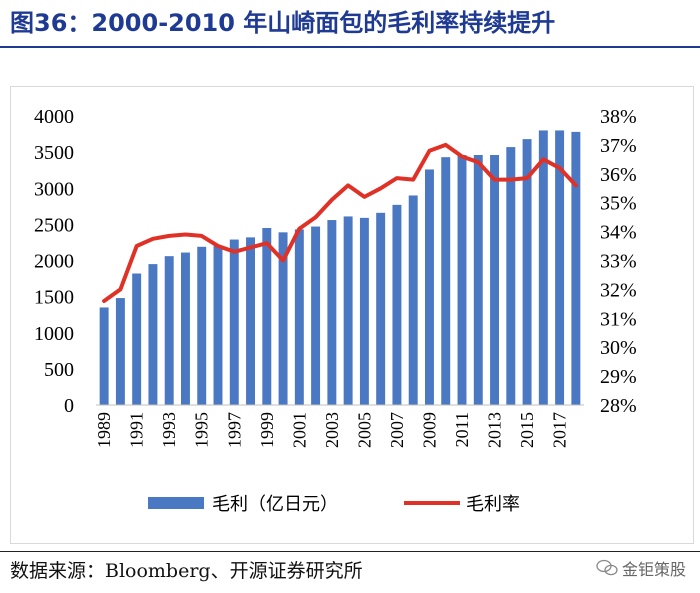 This screenshot has height=593, width=700. Describe the element at coordinates (618, 175) in the screenshot. I see `y-right-tick-36%: 36%` at that location.